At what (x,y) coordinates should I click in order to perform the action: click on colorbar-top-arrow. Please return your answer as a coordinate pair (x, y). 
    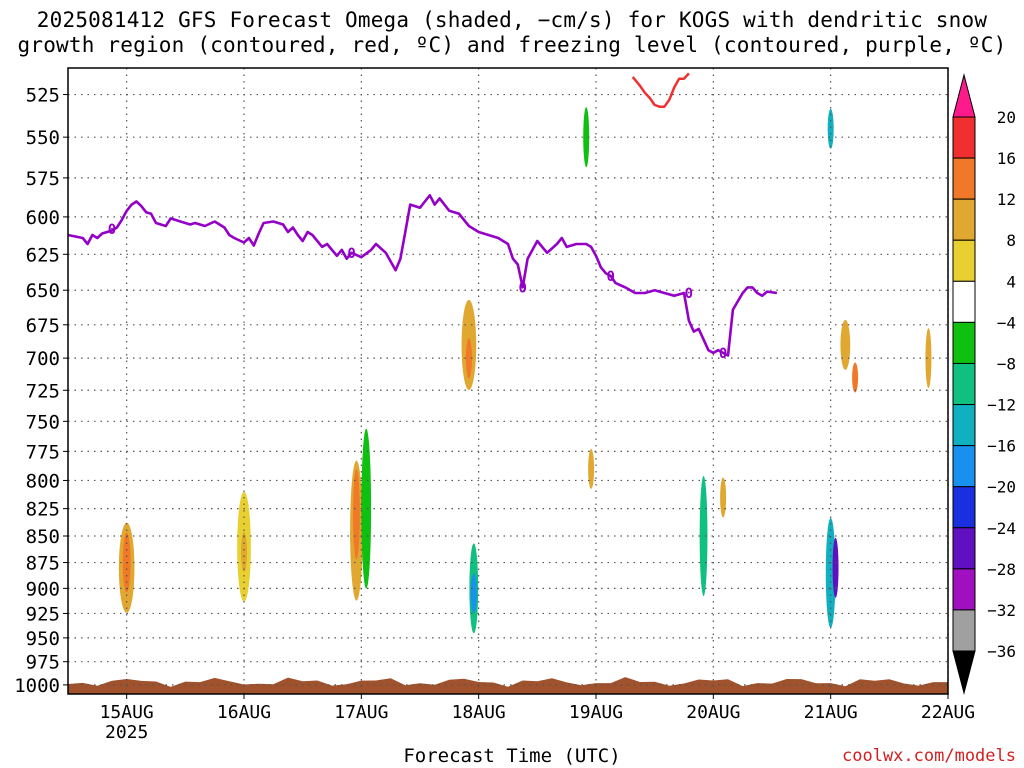
    Looking at the image, I should click on (964, 95).